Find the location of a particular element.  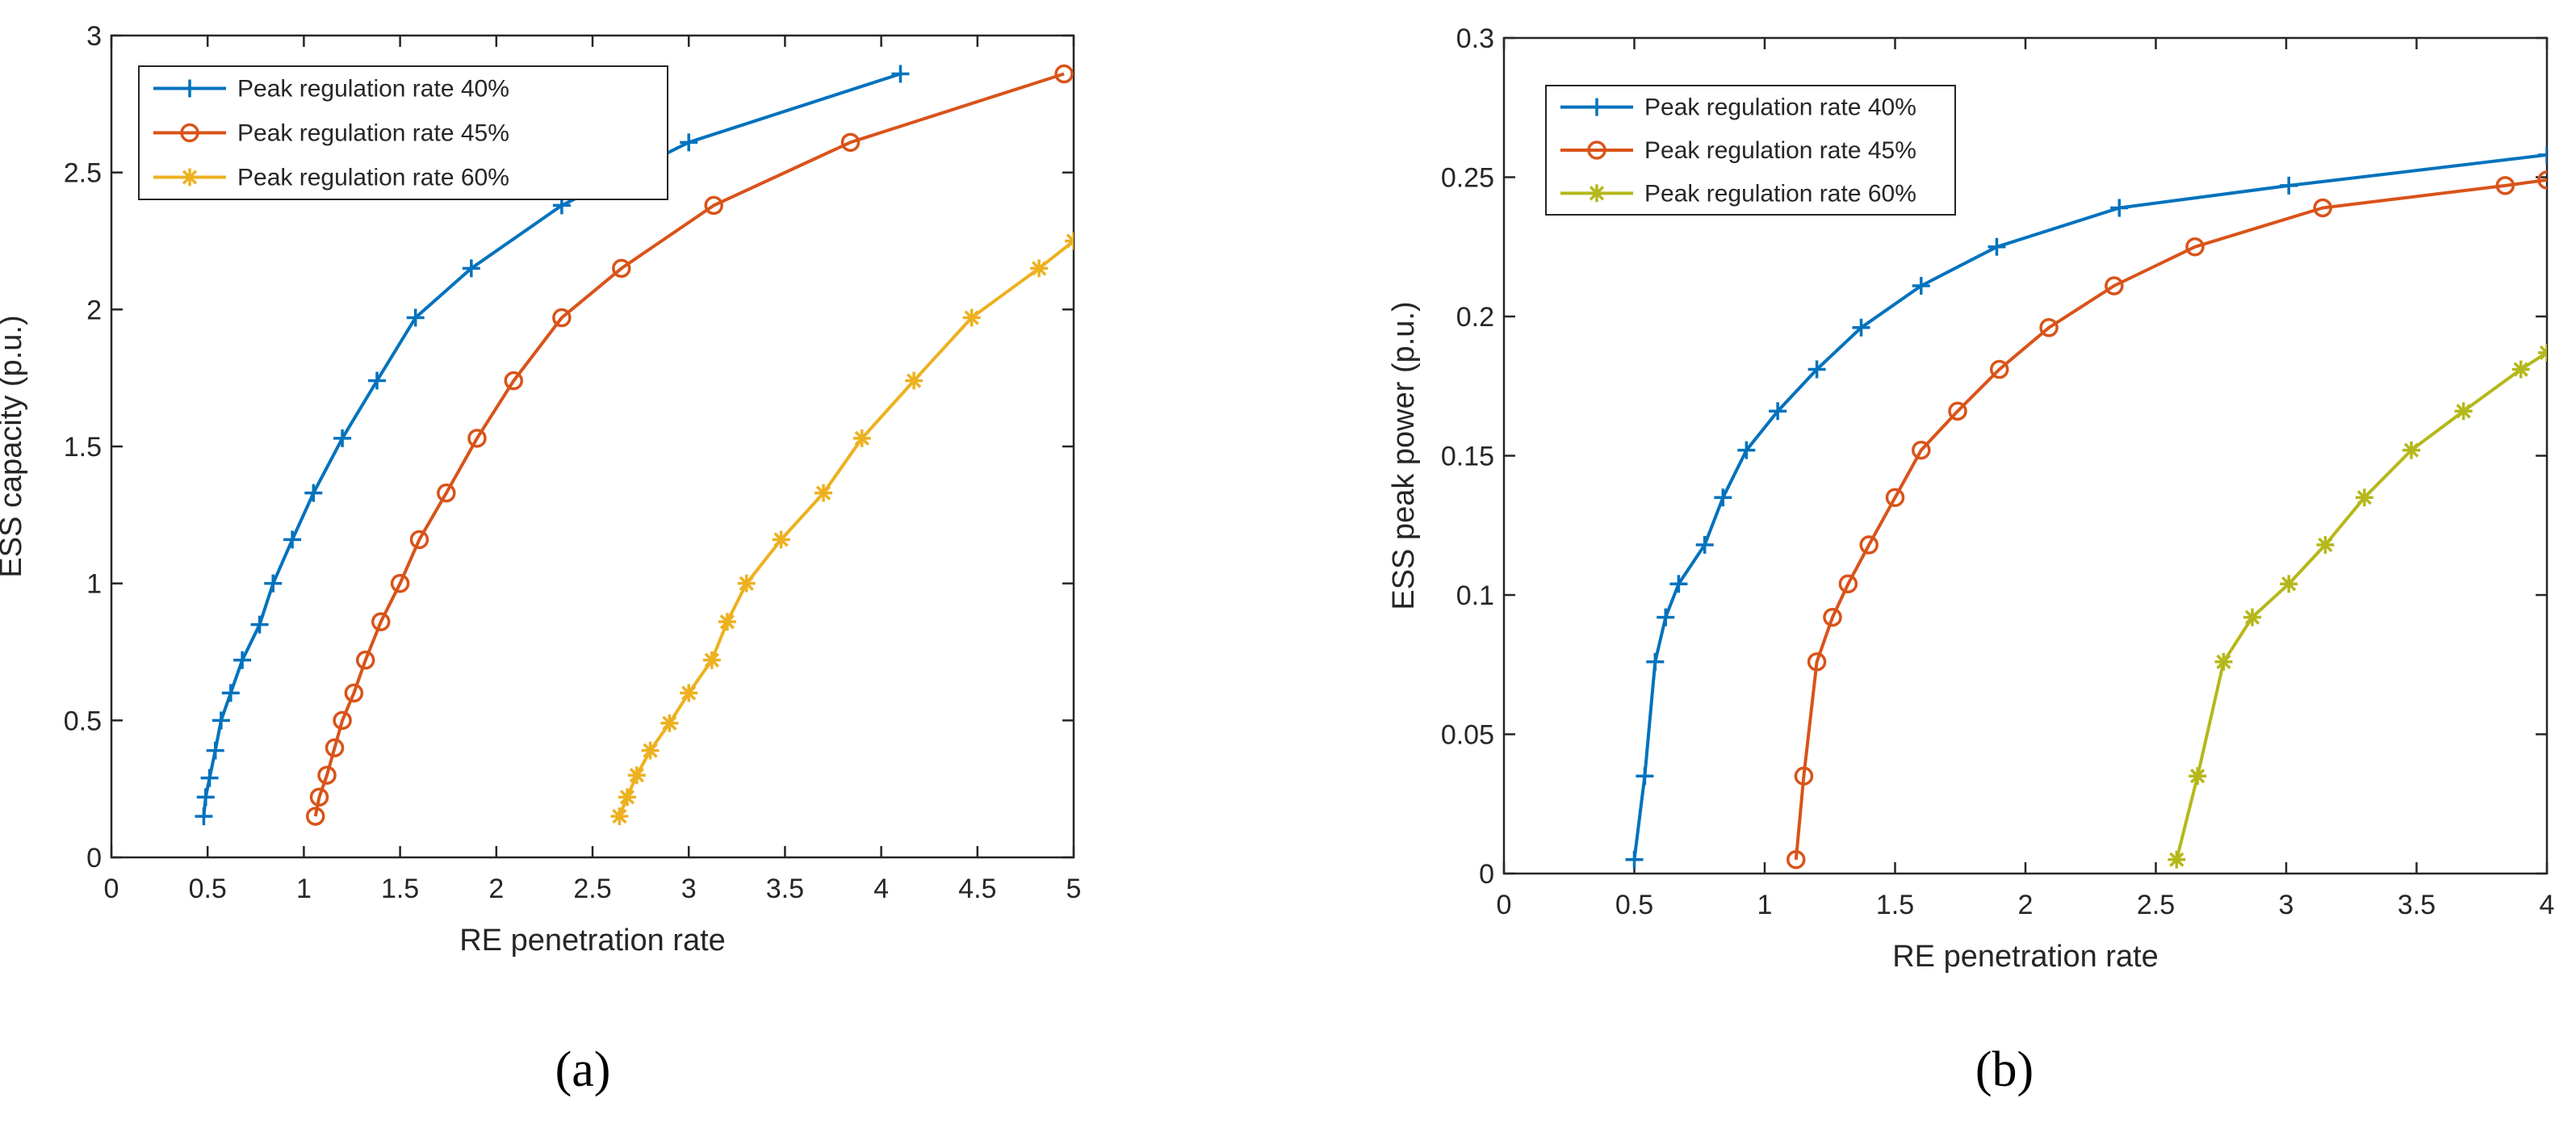

x-tick-label: 1 is located at coordinates (1765, 905).